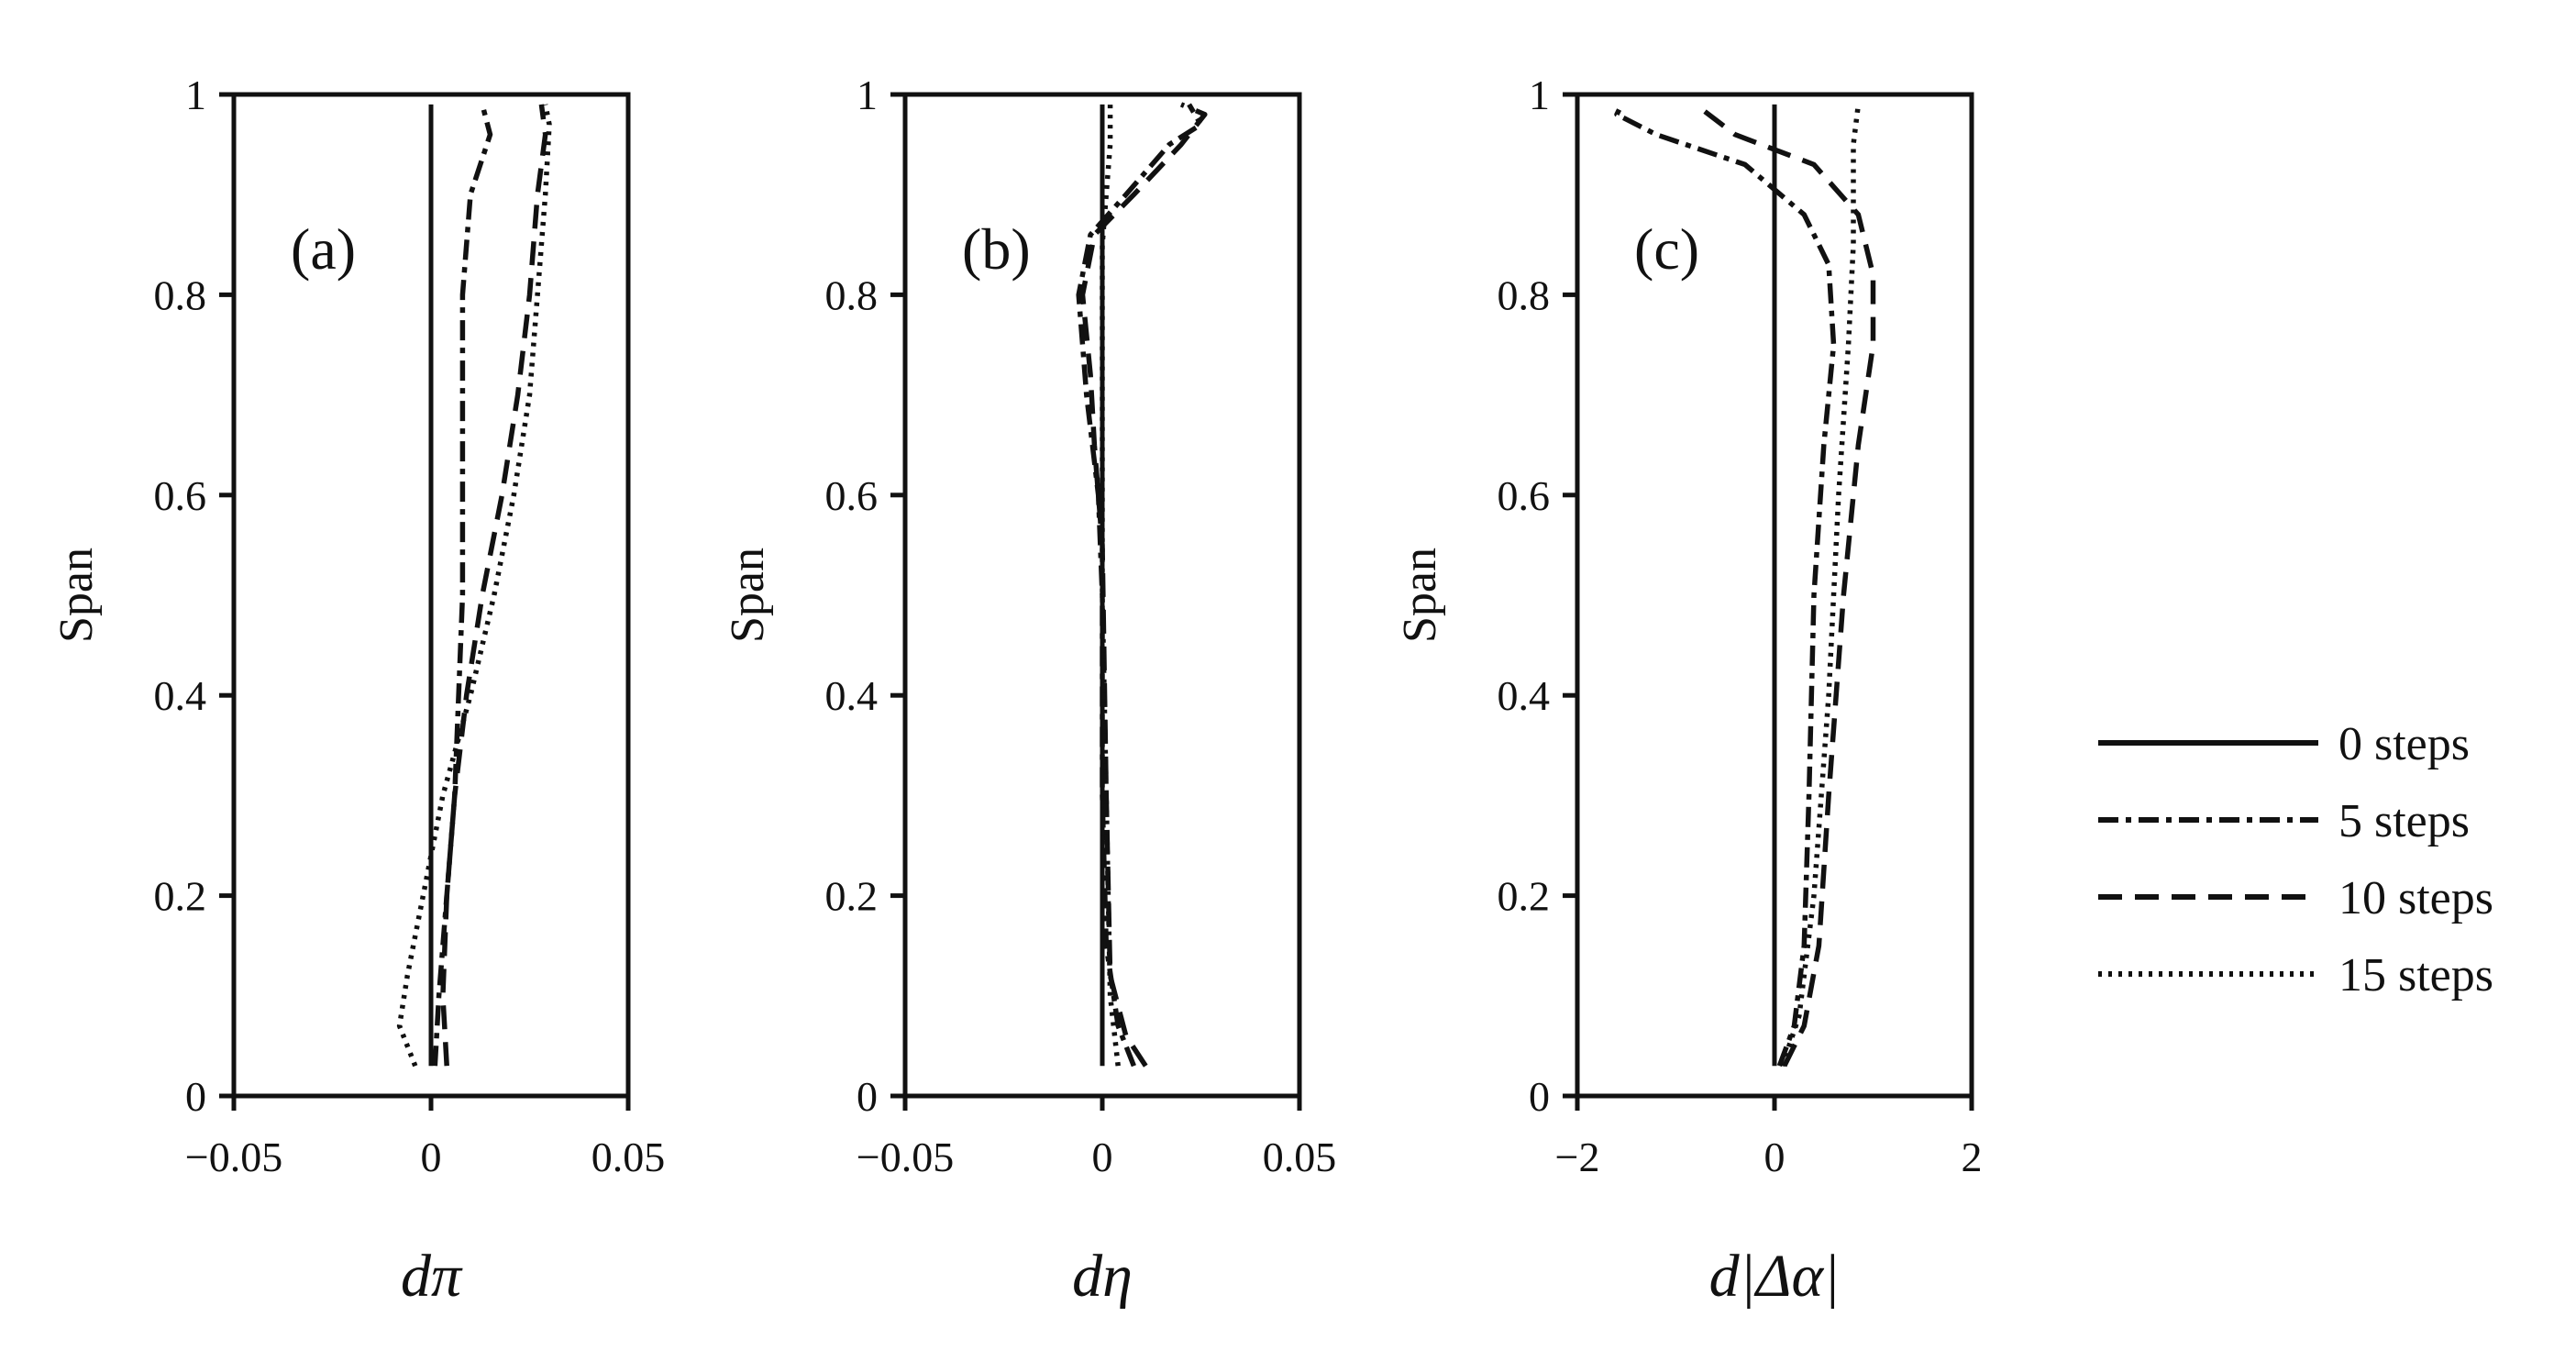 The width and height of the screenshot is (2576, 1350). Describe the element at coordinates (2284, 744) in the screenshot. I see `legend-entry: 0 steps` at that location.